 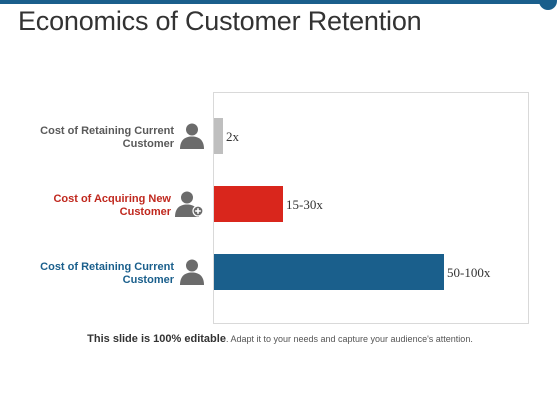 What do you see at coordinates (220, 21) in the screenshot?
I see `slide-title: Economics of Customer Retention` at bounding box center [220, 21].